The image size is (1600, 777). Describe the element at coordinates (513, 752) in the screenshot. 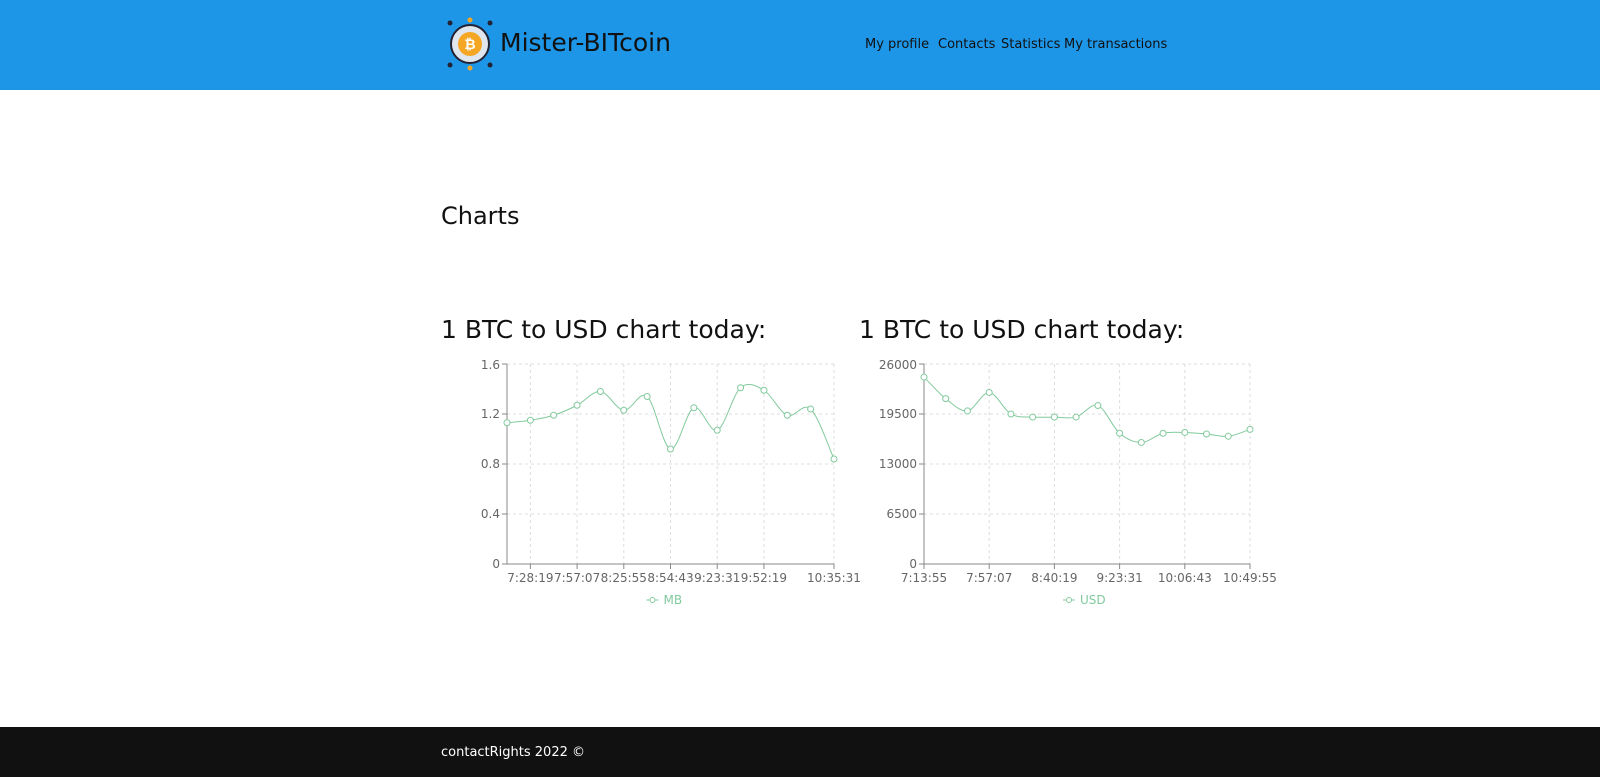

I see `footer-text: contactRights 2022 ©` at that location.